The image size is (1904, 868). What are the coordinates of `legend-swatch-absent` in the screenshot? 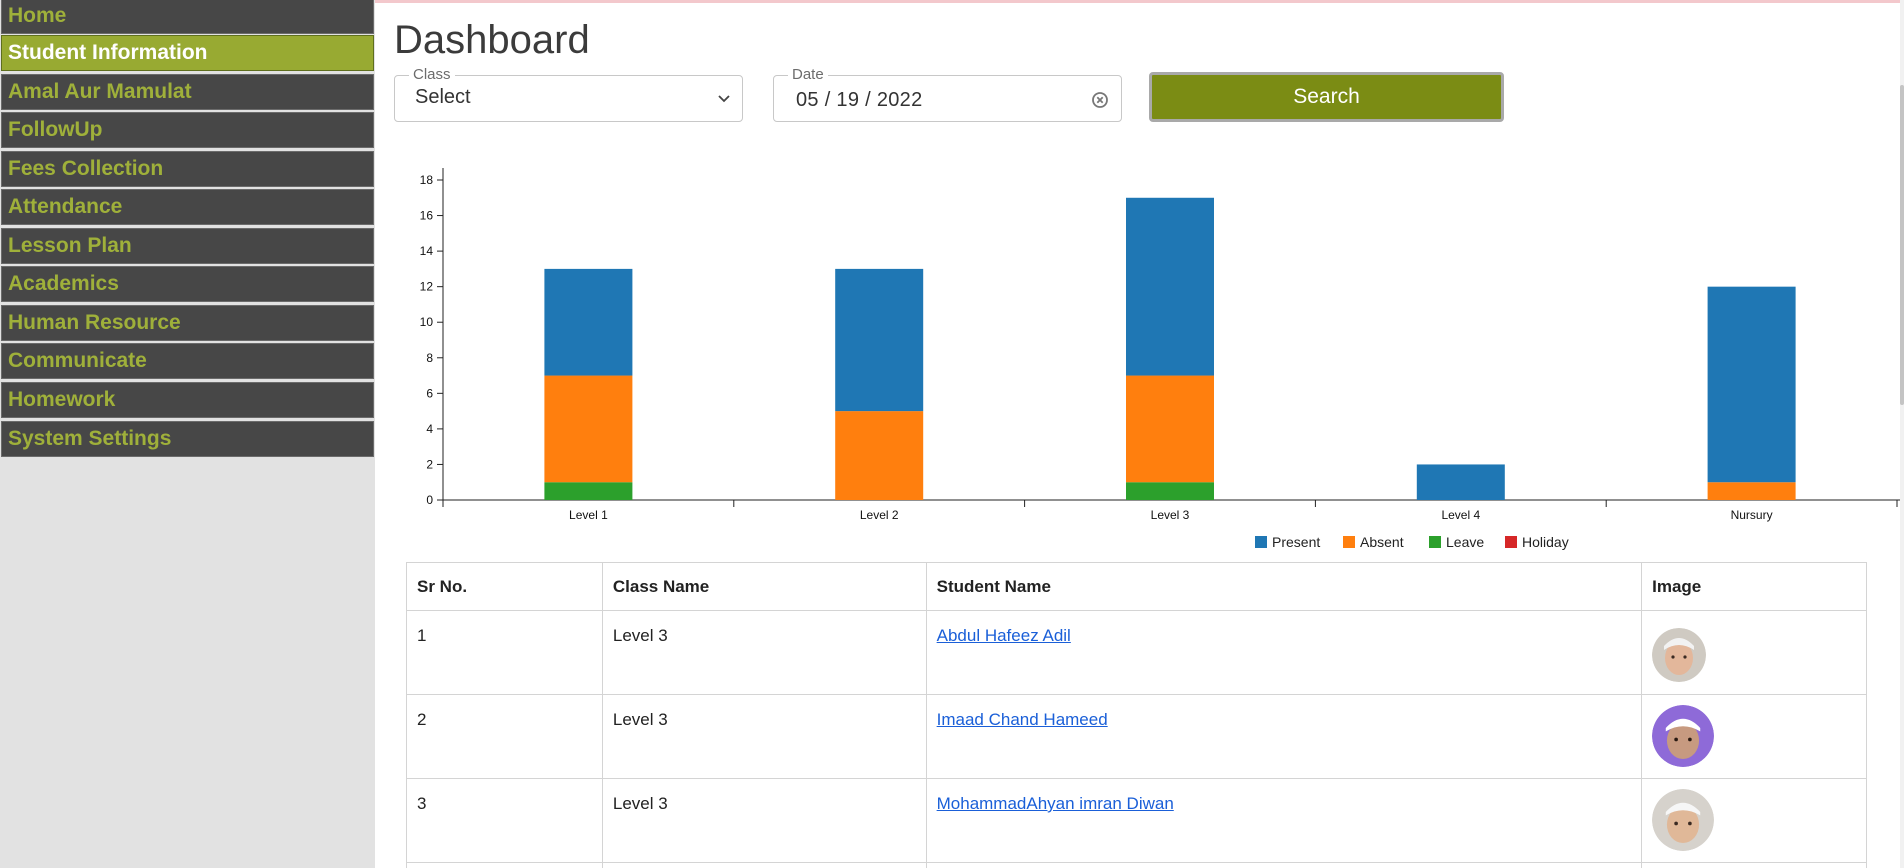 It's located at (1349, 542).